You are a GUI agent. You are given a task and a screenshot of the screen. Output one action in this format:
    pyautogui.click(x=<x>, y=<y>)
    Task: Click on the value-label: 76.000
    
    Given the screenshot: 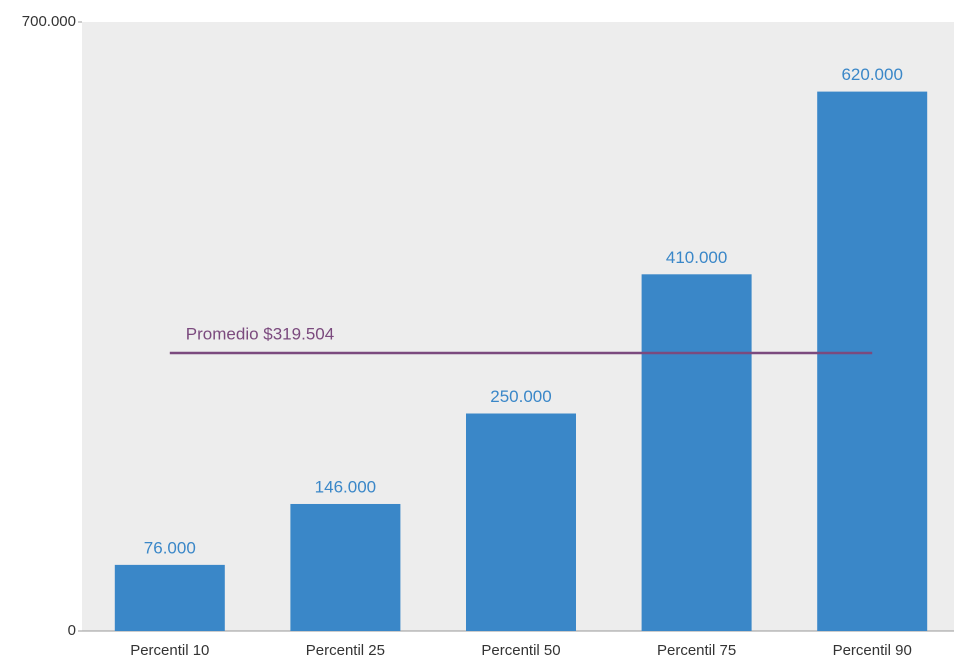 What is the action you would take?
    pyautogui.click(x=170, y=547)
    